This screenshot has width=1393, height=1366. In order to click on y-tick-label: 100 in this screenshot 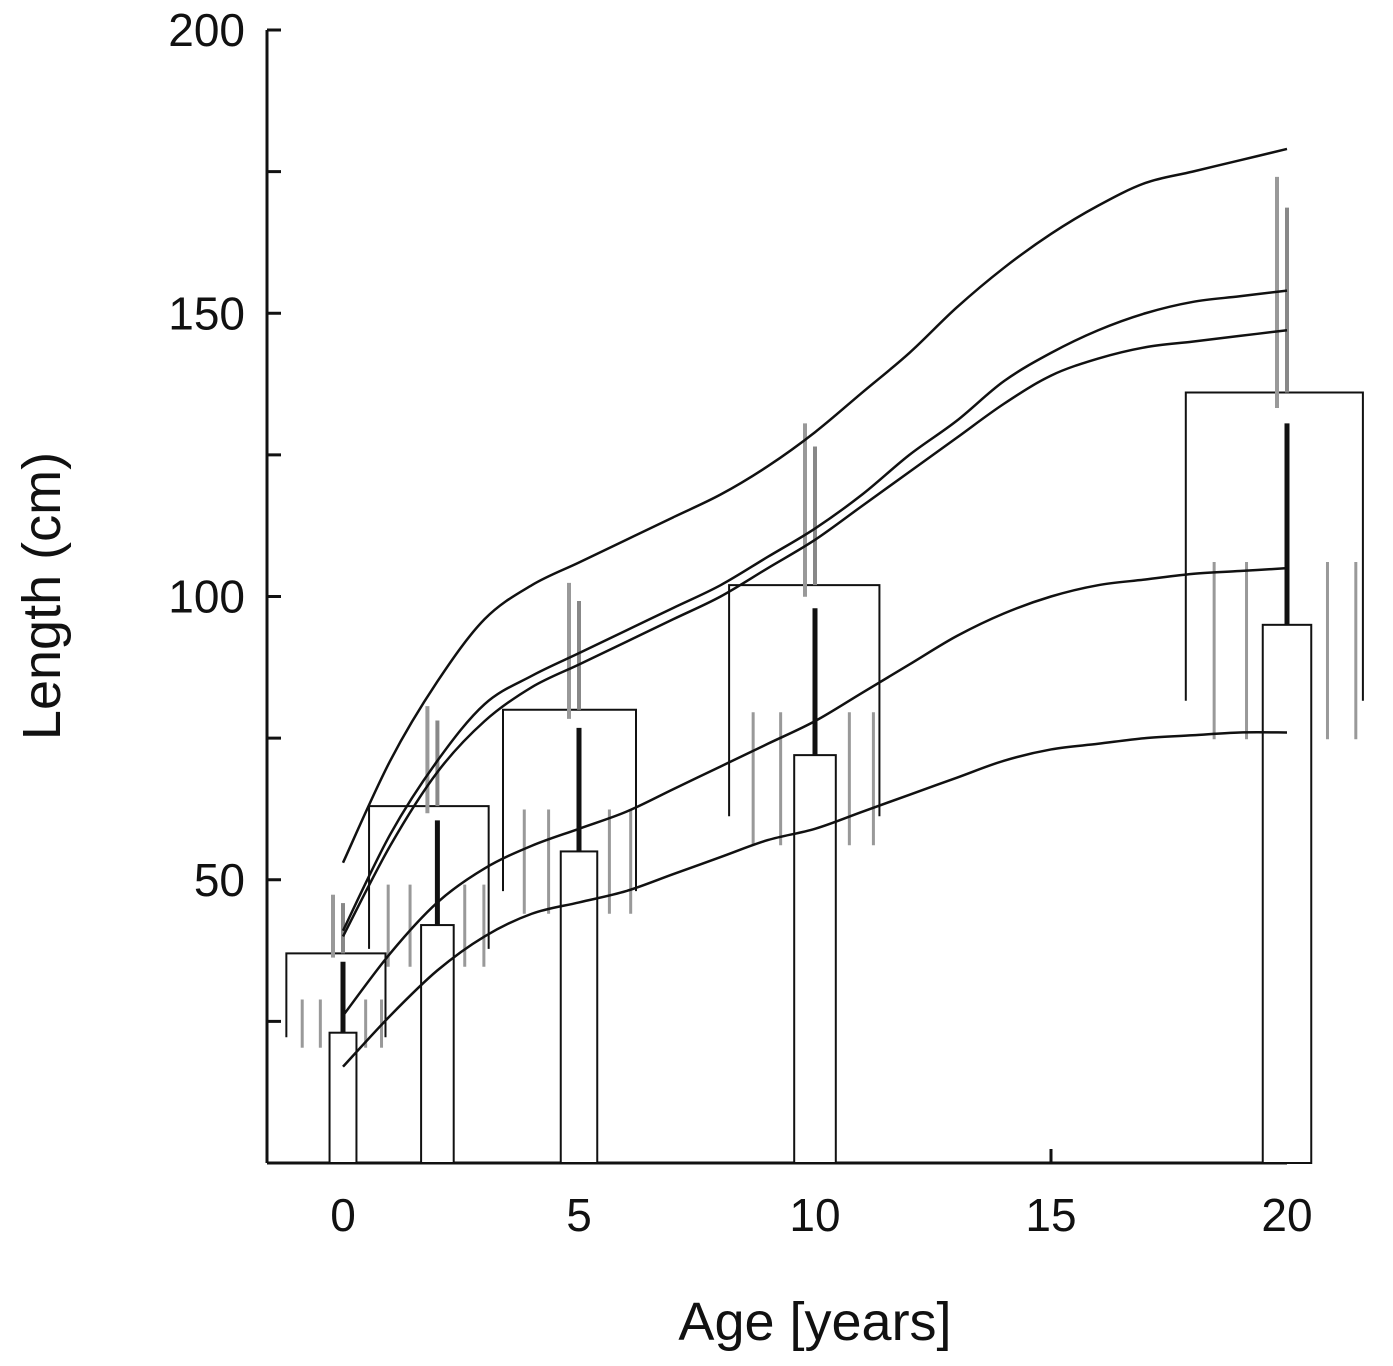, I will do `click(206, 597)`.